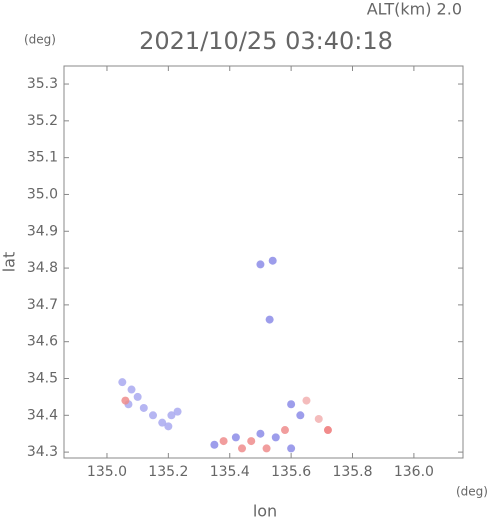 The width and height of the screenshot is (491, 525). Describe the element at coordinates (472, 492) in the screenshot. I see `x-unit: (deg)` at that location.